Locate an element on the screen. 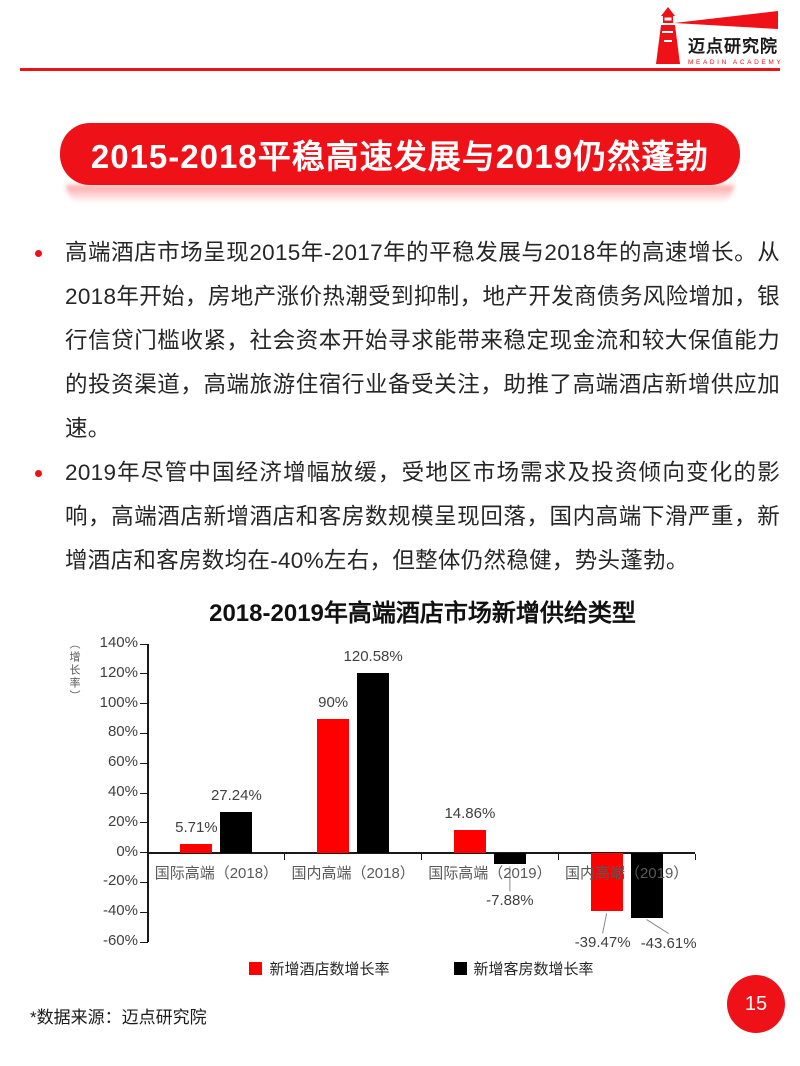 The height and width of the screenshot is (1066, 800). light-beam-icon is located at coordinates (726, 20).